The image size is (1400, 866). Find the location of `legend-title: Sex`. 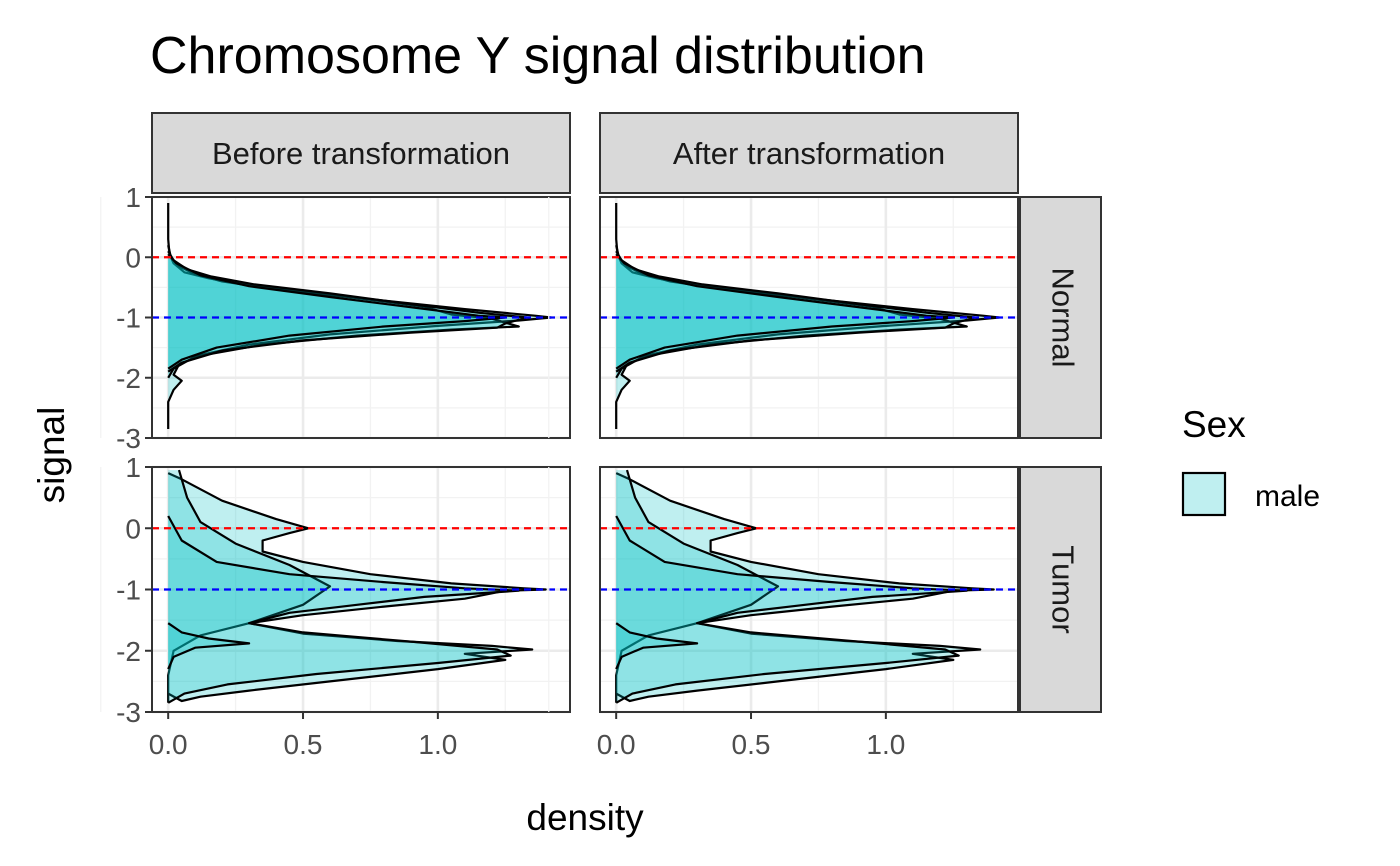

legend-title: Sex is located at coordinates (1214, 424).